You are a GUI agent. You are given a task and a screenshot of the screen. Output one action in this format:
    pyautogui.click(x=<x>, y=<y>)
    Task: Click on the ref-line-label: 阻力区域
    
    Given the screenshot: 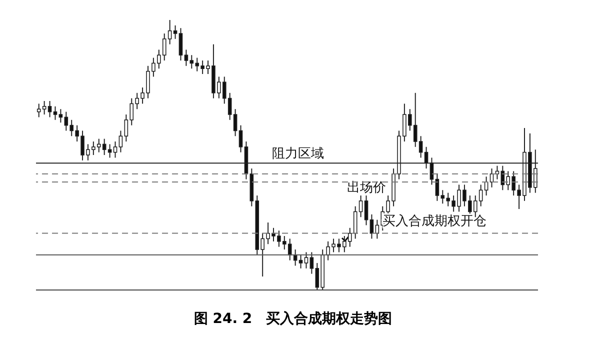 What is the action you would take?
    pyautogui.click(x=298, y=154)
    